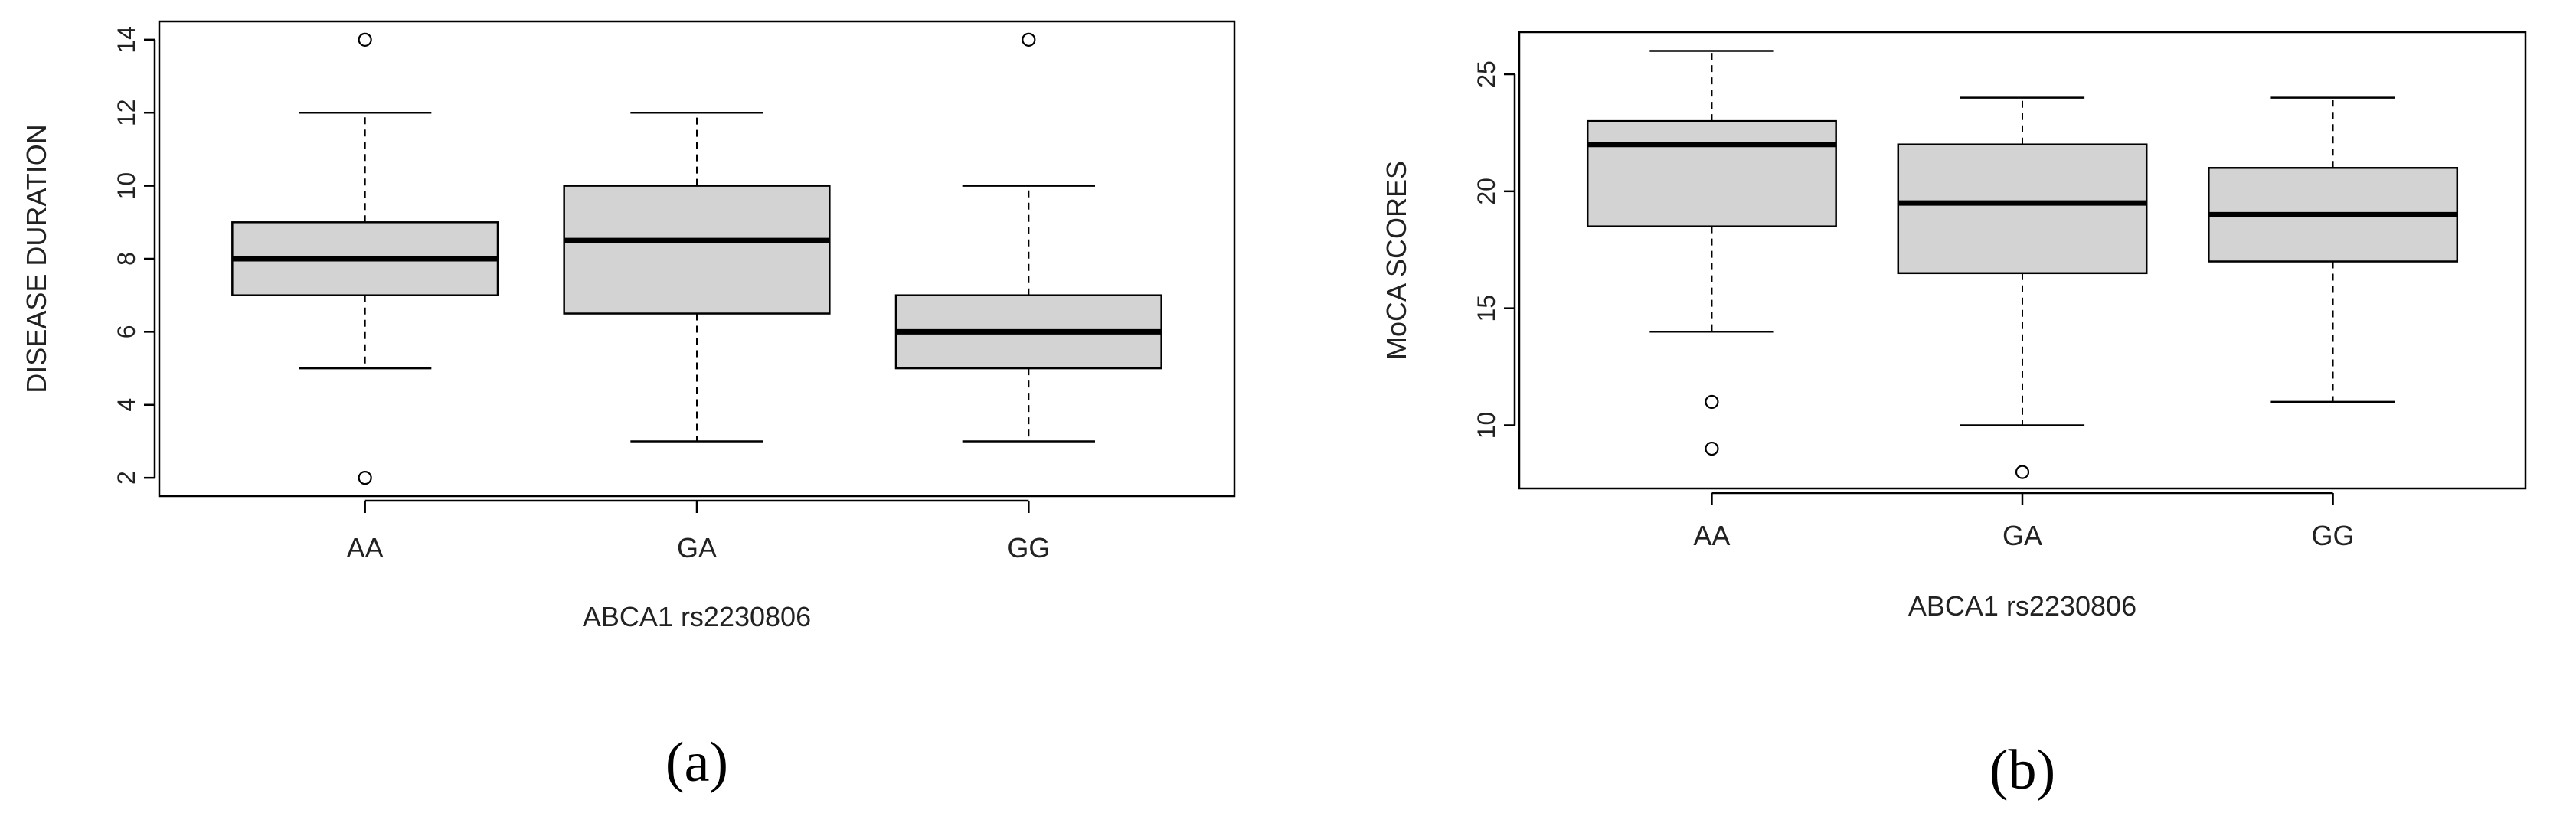 Image resolution: width=2576 pixels, height=823 pixels. Describe the element at coordinates (126, 259) in the screenshot. I see `y-tick-label: 8` at that location.